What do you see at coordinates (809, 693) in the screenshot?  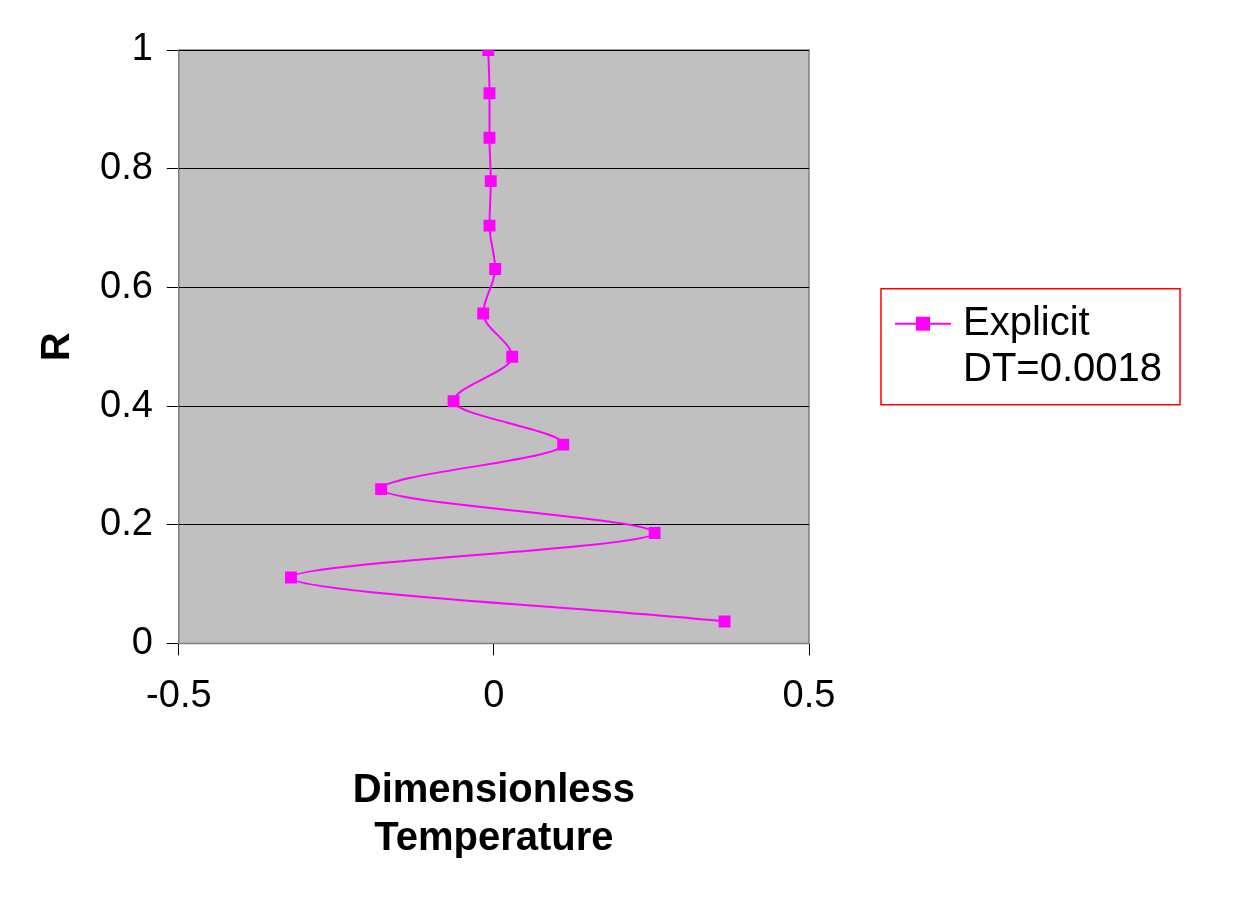 I see `x-tick-label: 0.5` at bounding box center [809, 693].